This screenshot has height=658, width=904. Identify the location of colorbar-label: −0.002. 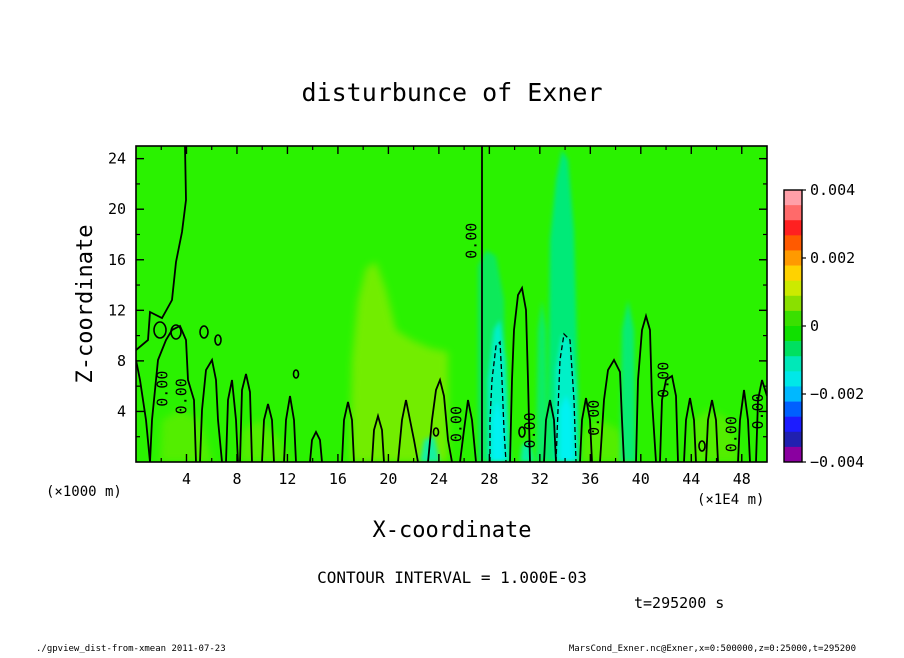
(837, 394).